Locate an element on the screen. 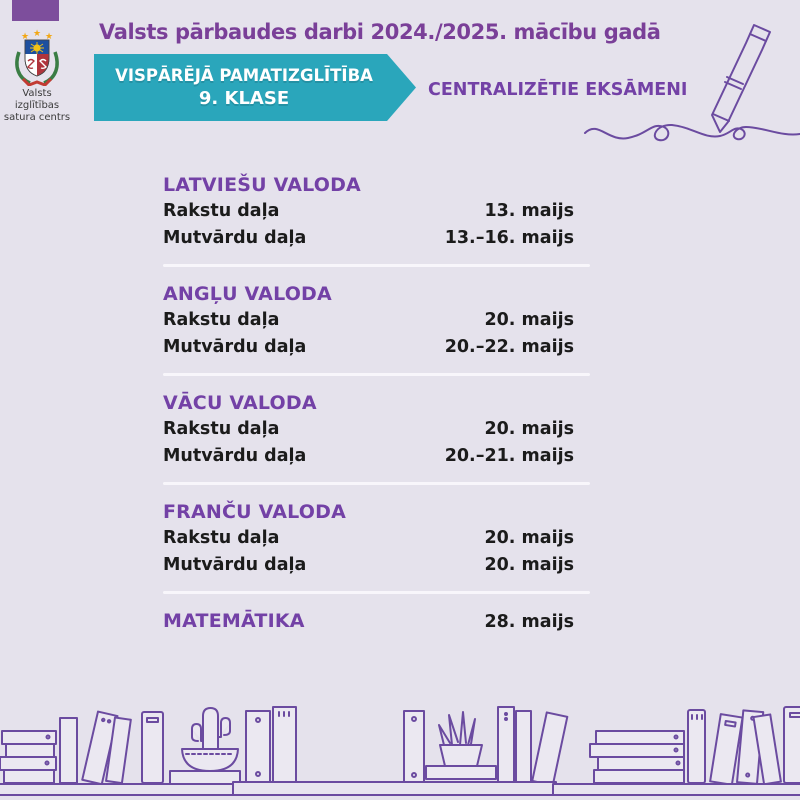 This screenshot has width=800, height=800. exam-date: 20.–22. maijs is located at coordinates (509, 347).